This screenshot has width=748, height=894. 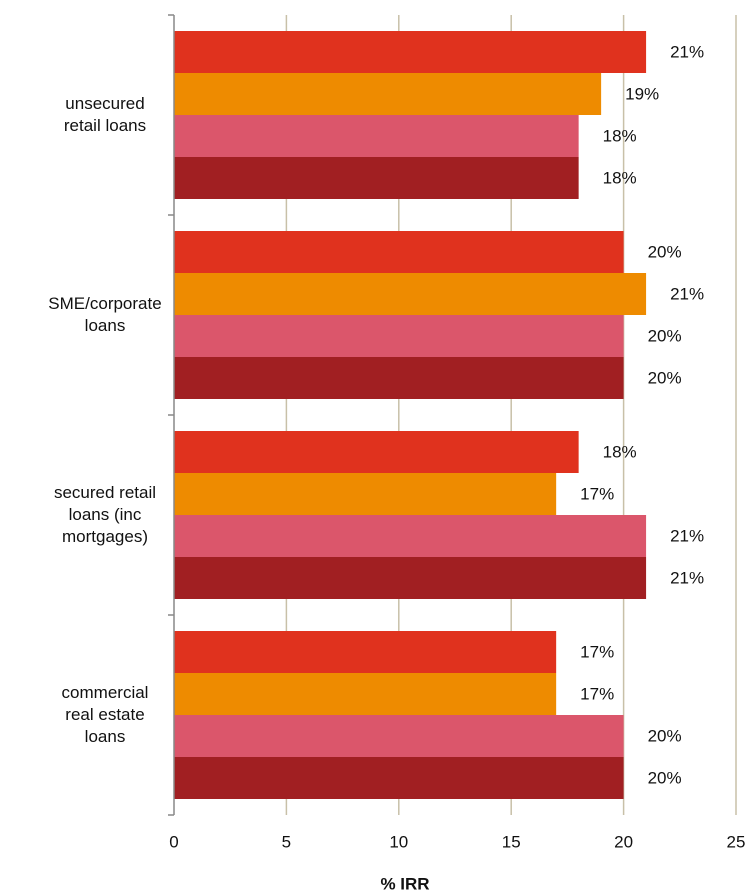 I want to click on x-tick-label: 25, so click(x=736, y=841).